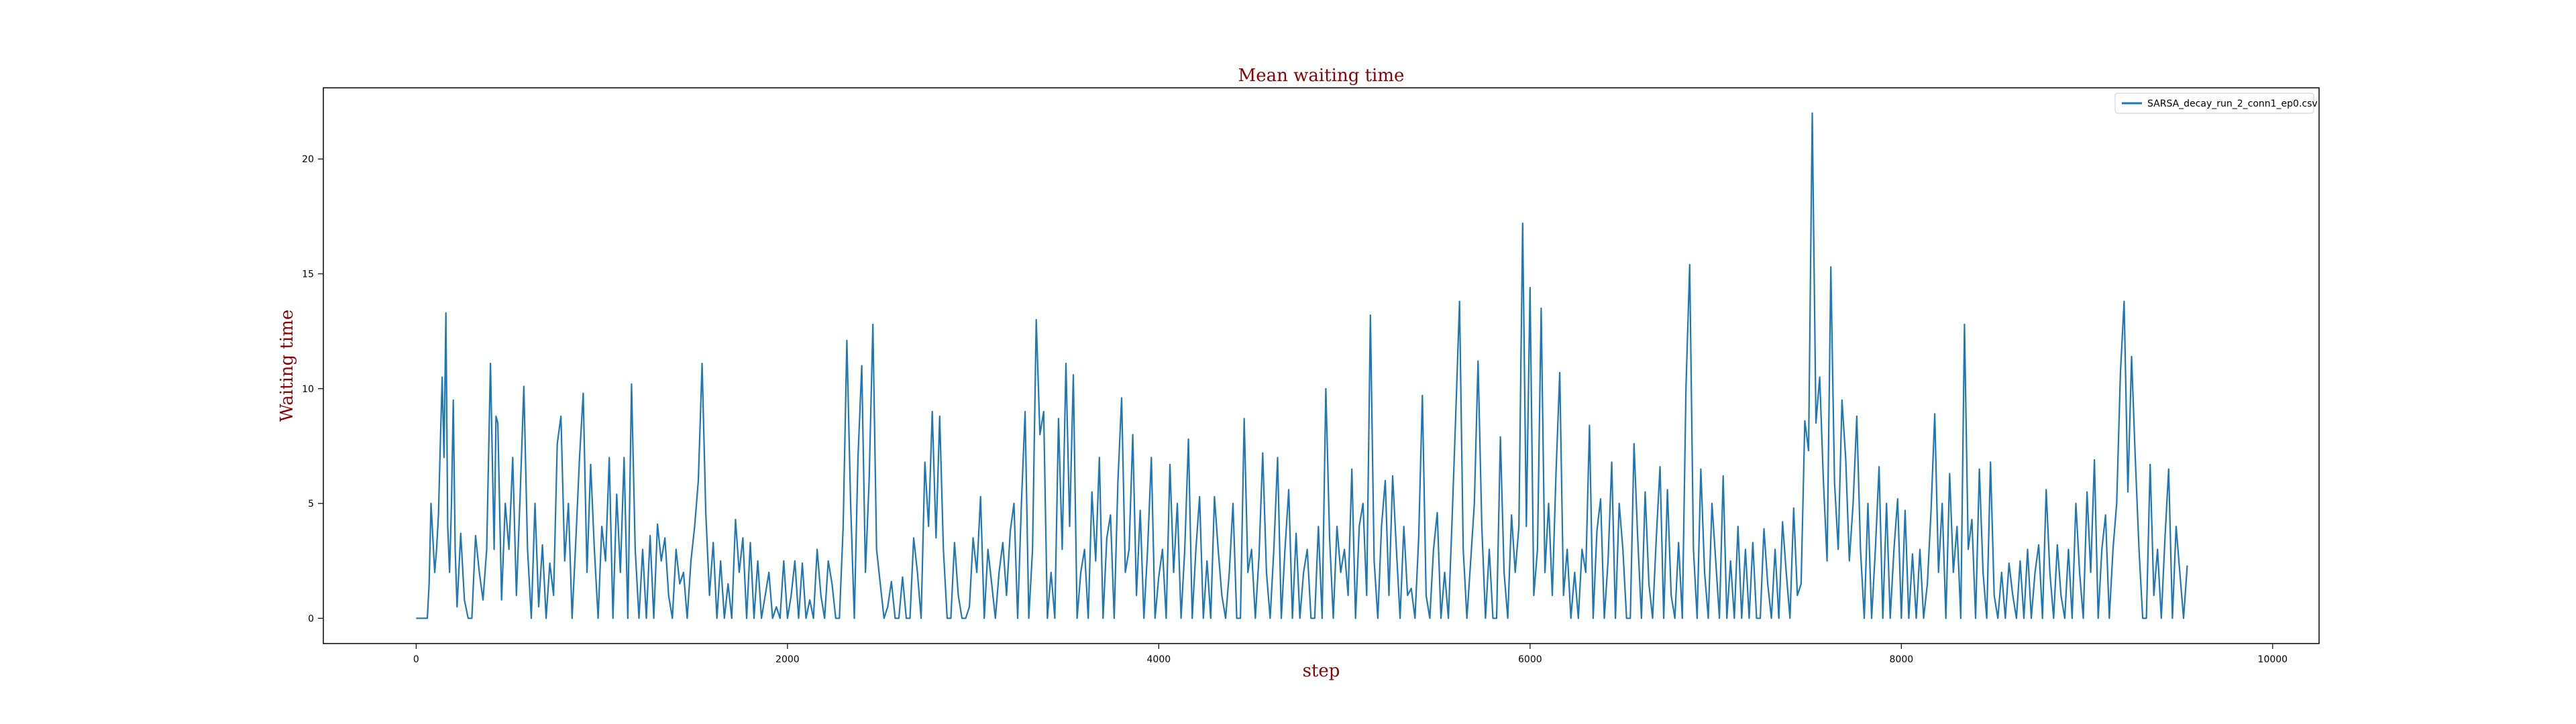 The height and width of the screenshot is (724, 2576). I want to click on legend: SARSA_decay_run_2_conn1_ep0.csv, so click(2216, 103).